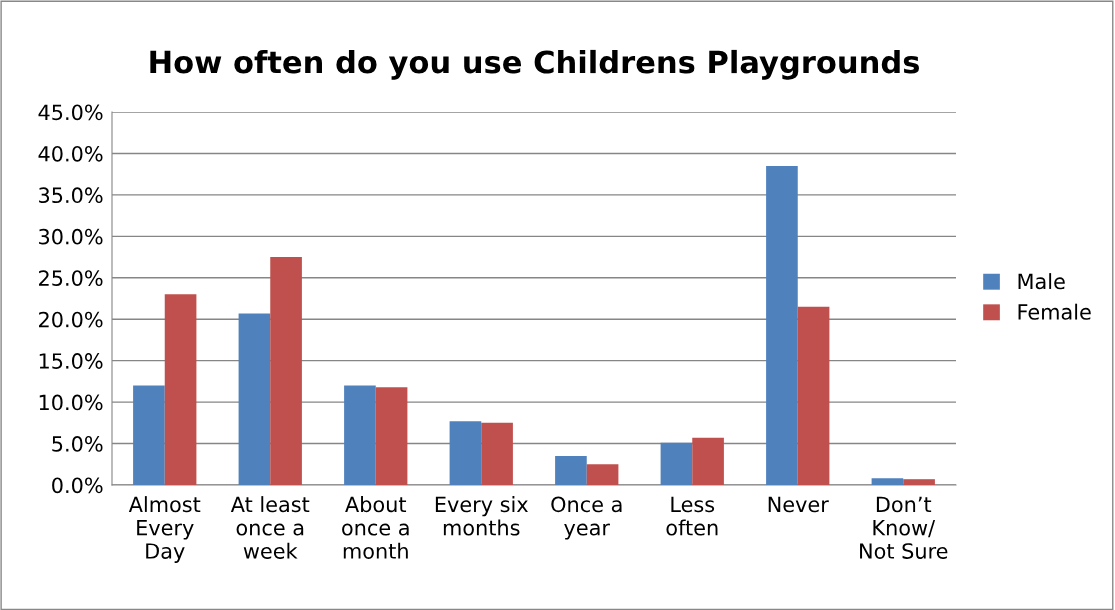 Image resolution: width=1115 pixels, height=610 pixels. I want to click on x-tick-label: Never, so click(798, 504).